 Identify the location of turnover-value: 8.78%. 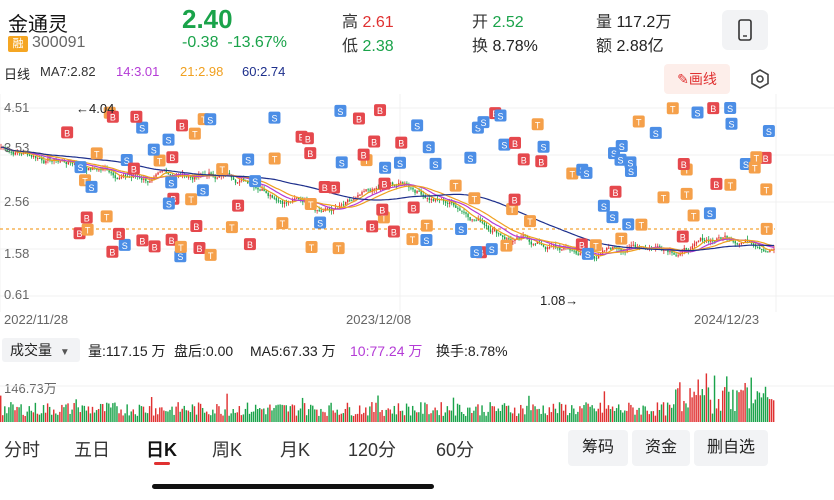
(515, 46).